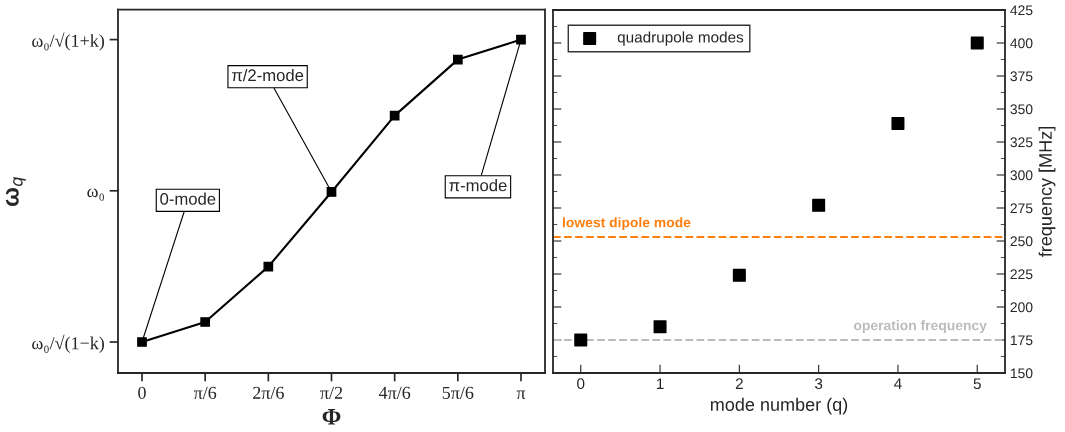  What do you see at coordinates (739, 383) in the screenshot?
I see `x-tick-label: 2` at bounding box center [739, 383].